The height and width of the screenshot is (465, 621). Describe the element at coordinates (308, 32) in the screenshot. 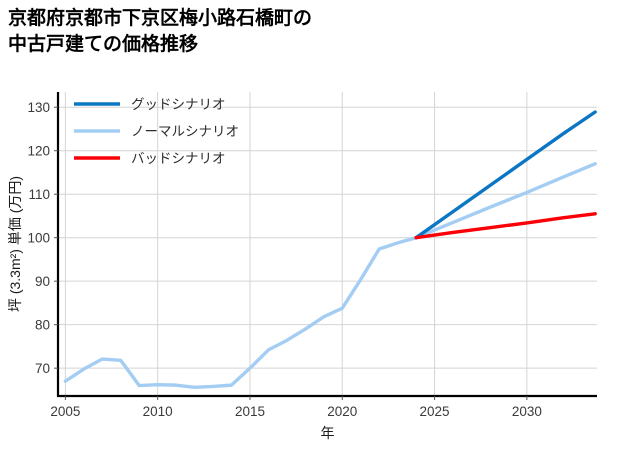

I see `page-title: 京都府京都市下京区梅小路石橋町の 中古戸建ての価格推移` at that location.